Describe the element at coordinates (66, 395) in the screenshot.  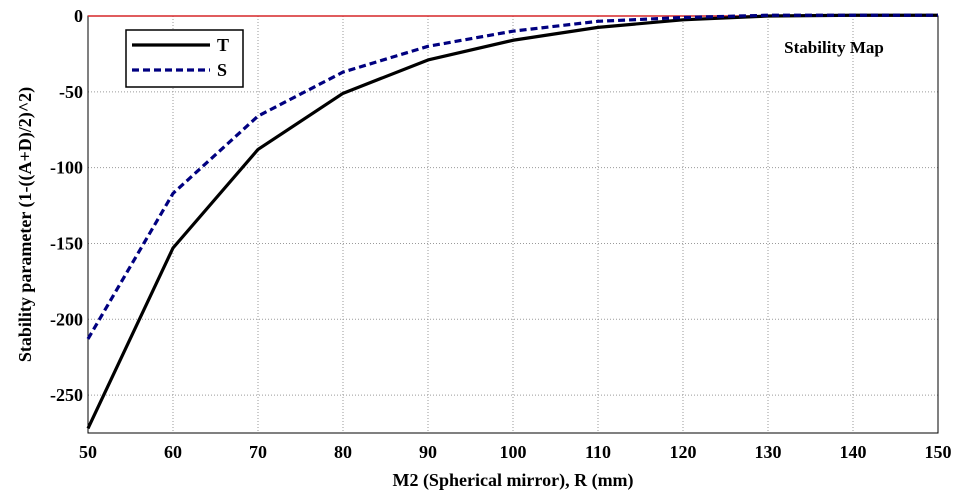
I see `y-tick-label: -250` at that location.